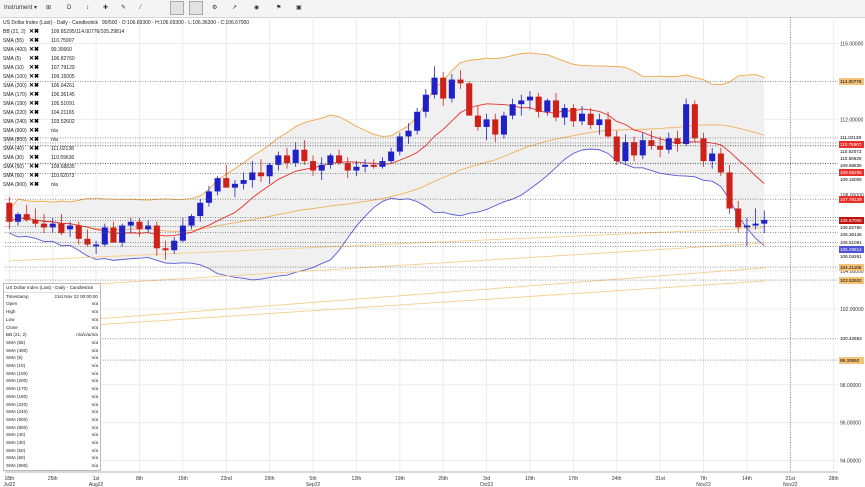 The height and width of the screenshot is (487, 865). Describe the element at coordinates (12, 327) in the screenshot. I see `info-key: Close` at that location.